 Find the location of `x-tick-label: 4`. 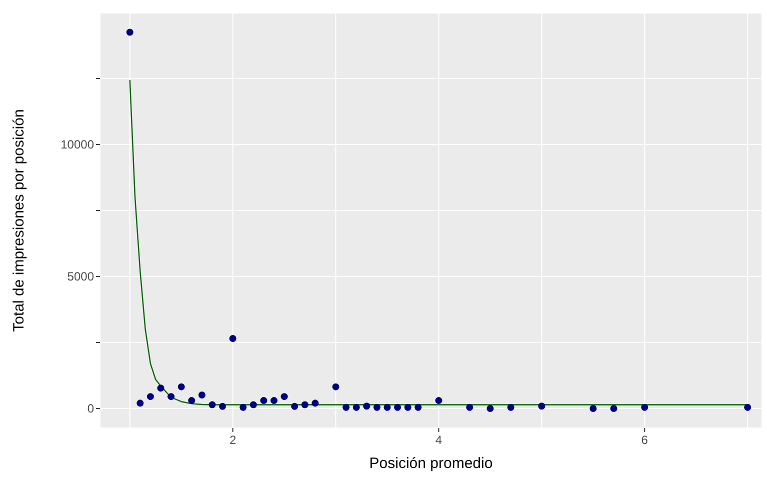

x-tick-label: 4 is located at coordinates (438, 440).